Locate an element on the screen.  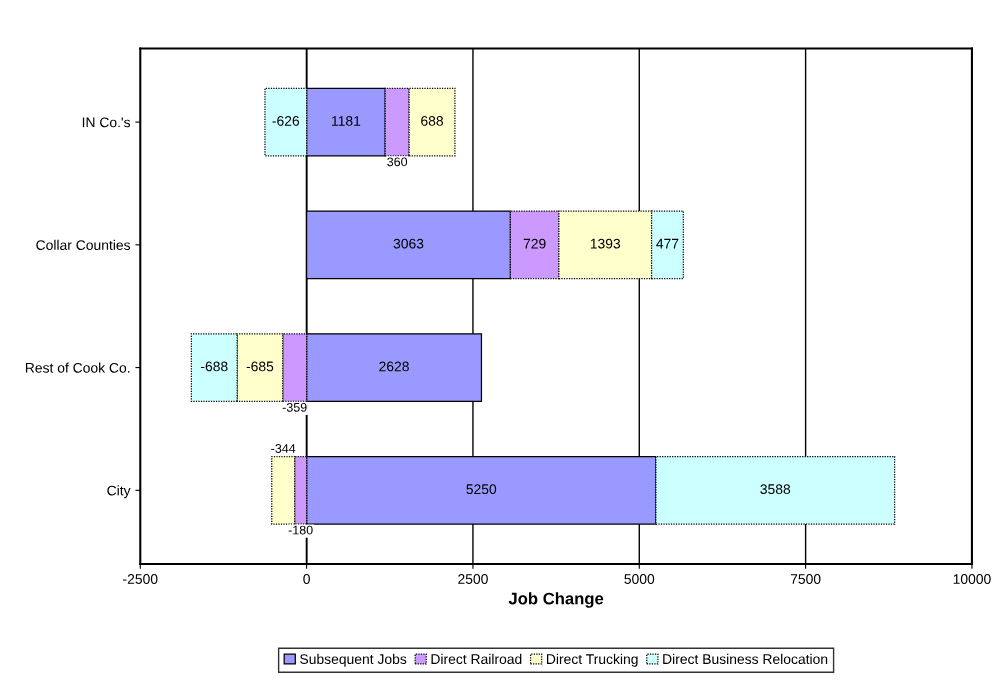
data-label: 1181 is located at coordinates (346, 120).